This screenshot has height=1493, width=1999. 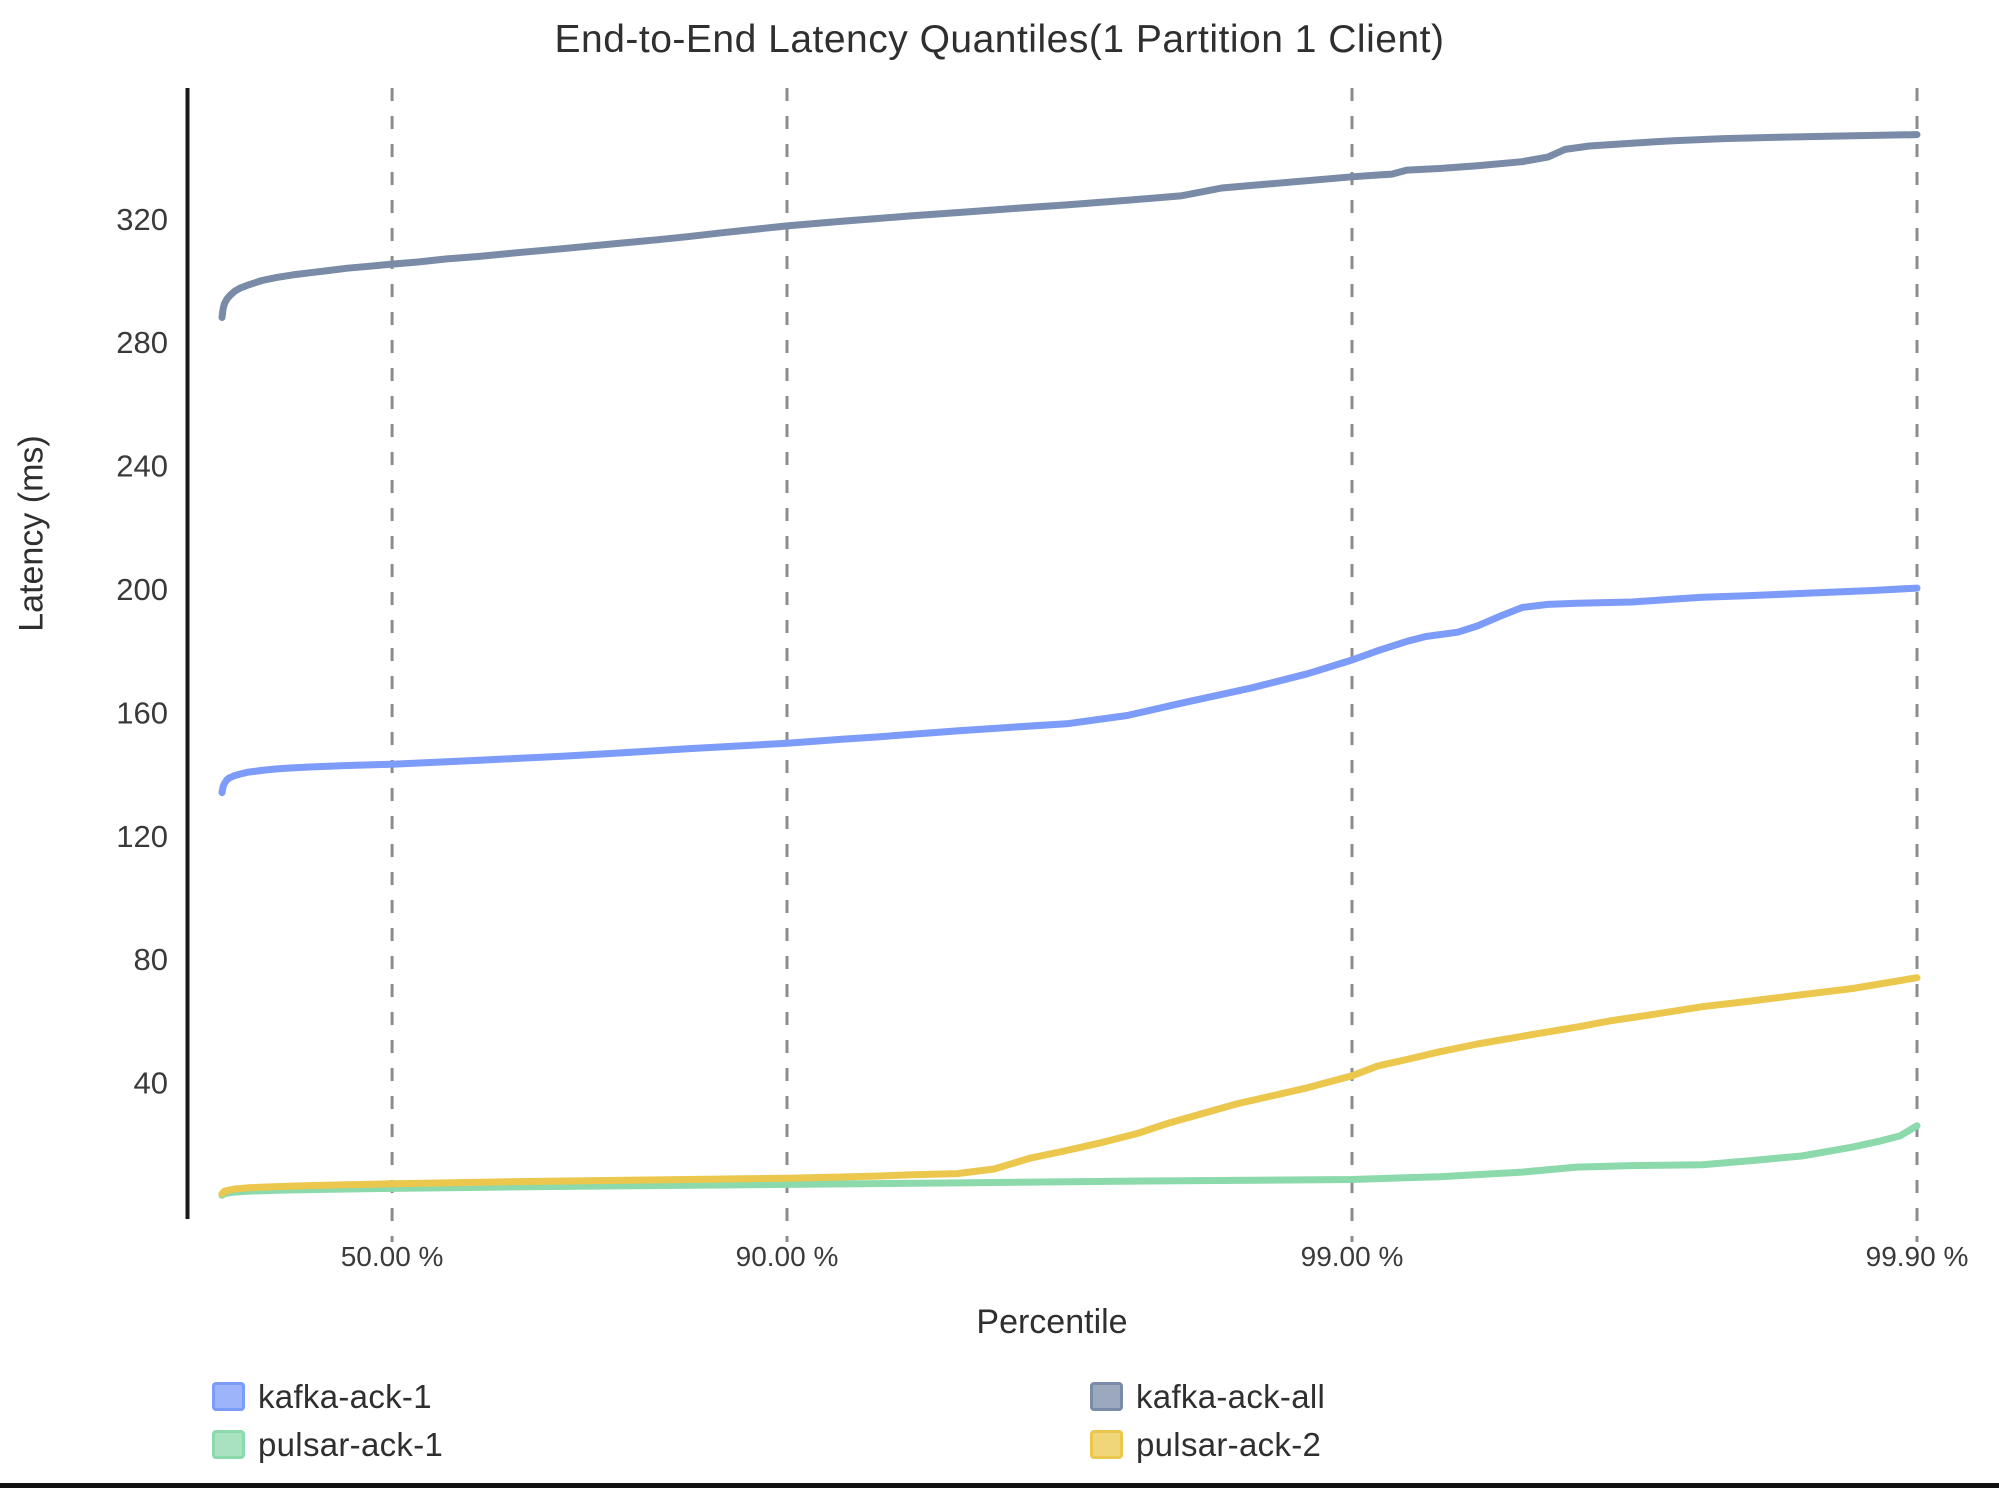 What do you see at coordinates (1052, 1322) in the screenshot?
I see `x-axis-label: Percentile` at bounding box center [1052, 1322].